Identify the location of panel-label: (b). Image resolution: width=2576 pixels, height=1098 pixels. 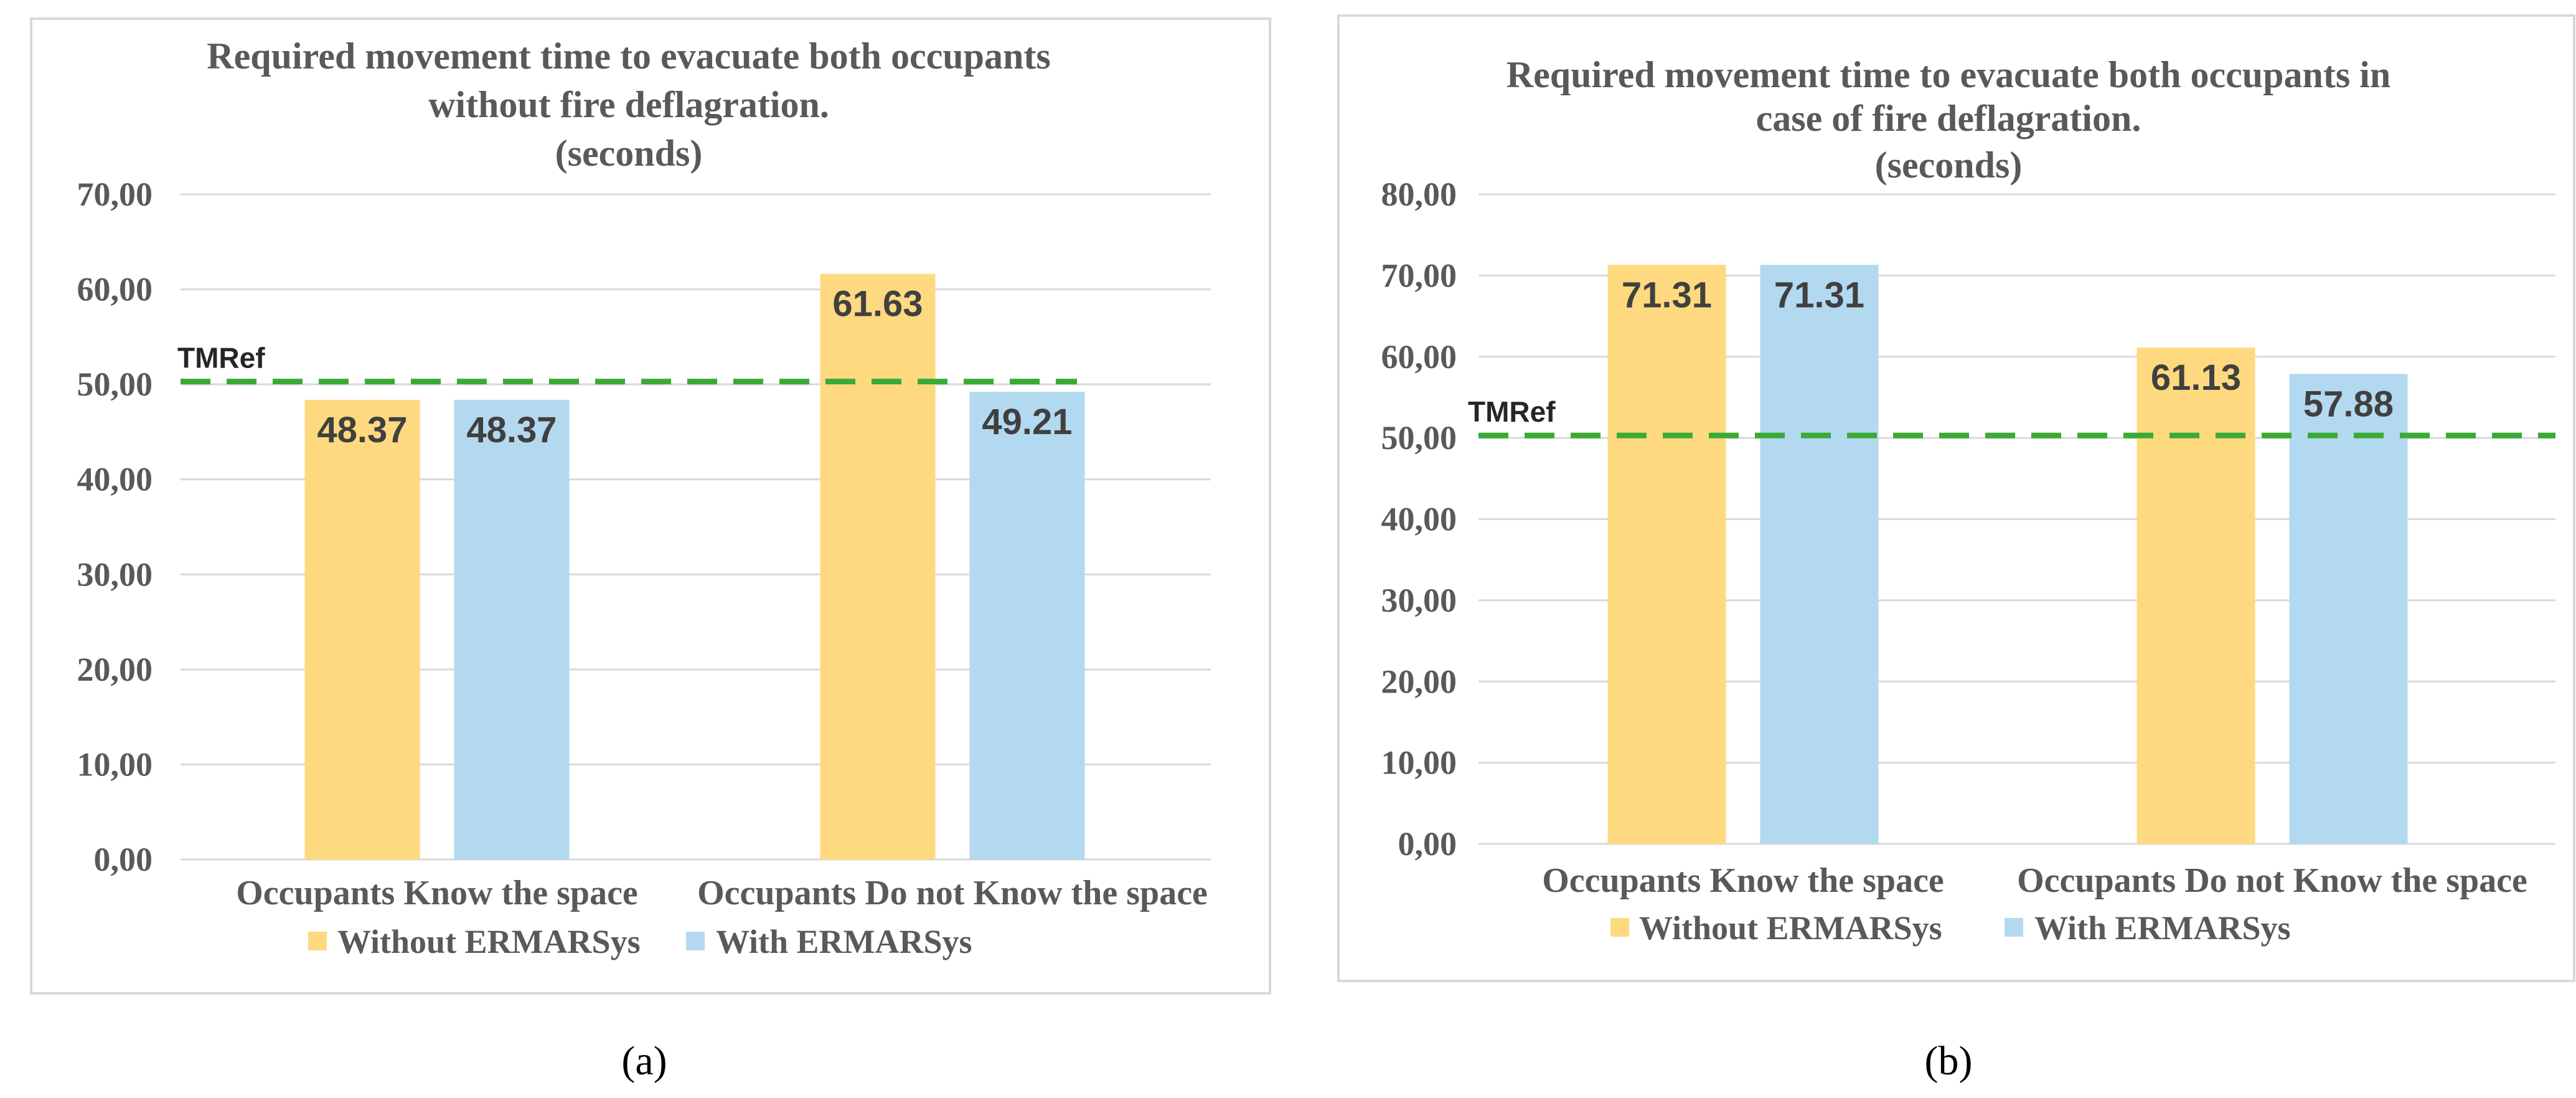
(1949, 1061).